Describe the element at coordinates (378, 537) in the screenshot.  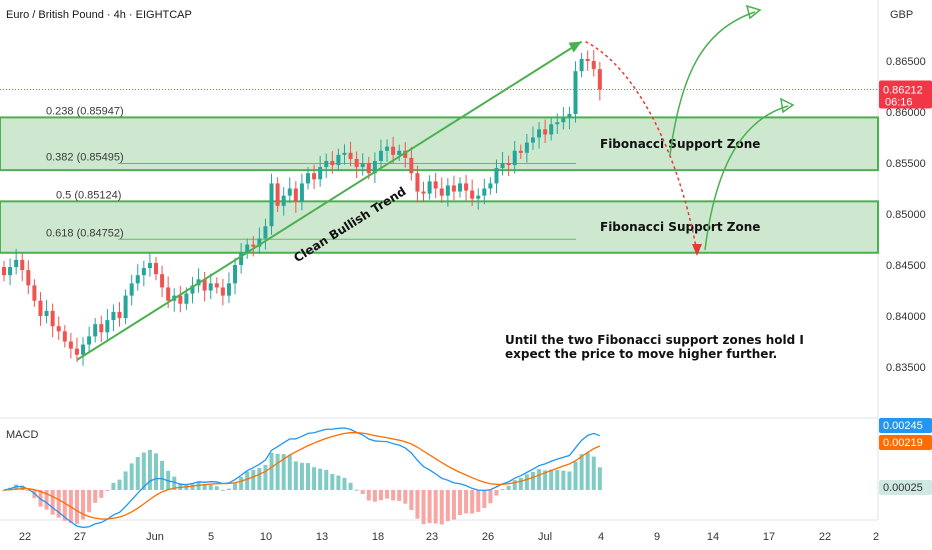
I see `x-tick-label-6: 18` at that location.